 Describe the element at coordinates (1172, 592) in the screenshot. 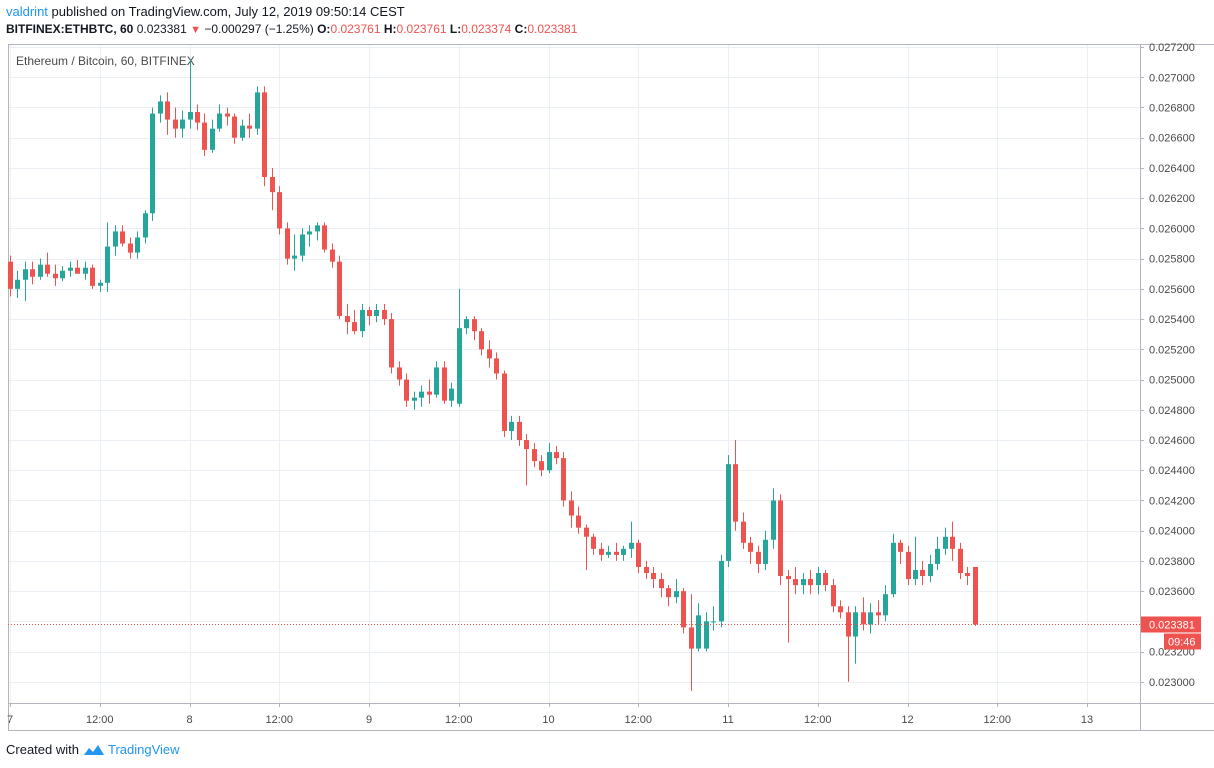

I see `y-tick-label: 0.023600` at that location.